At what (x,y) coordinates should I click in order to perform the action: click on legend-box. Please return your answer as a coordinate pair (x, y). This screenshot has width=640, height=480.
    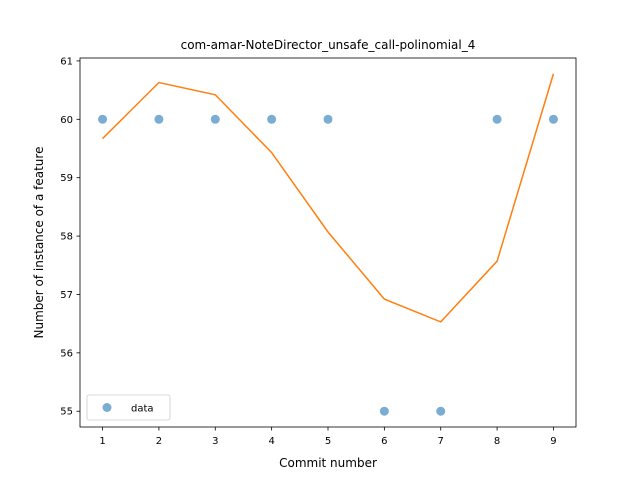
    Looking at the image, I should click on (128, 407).